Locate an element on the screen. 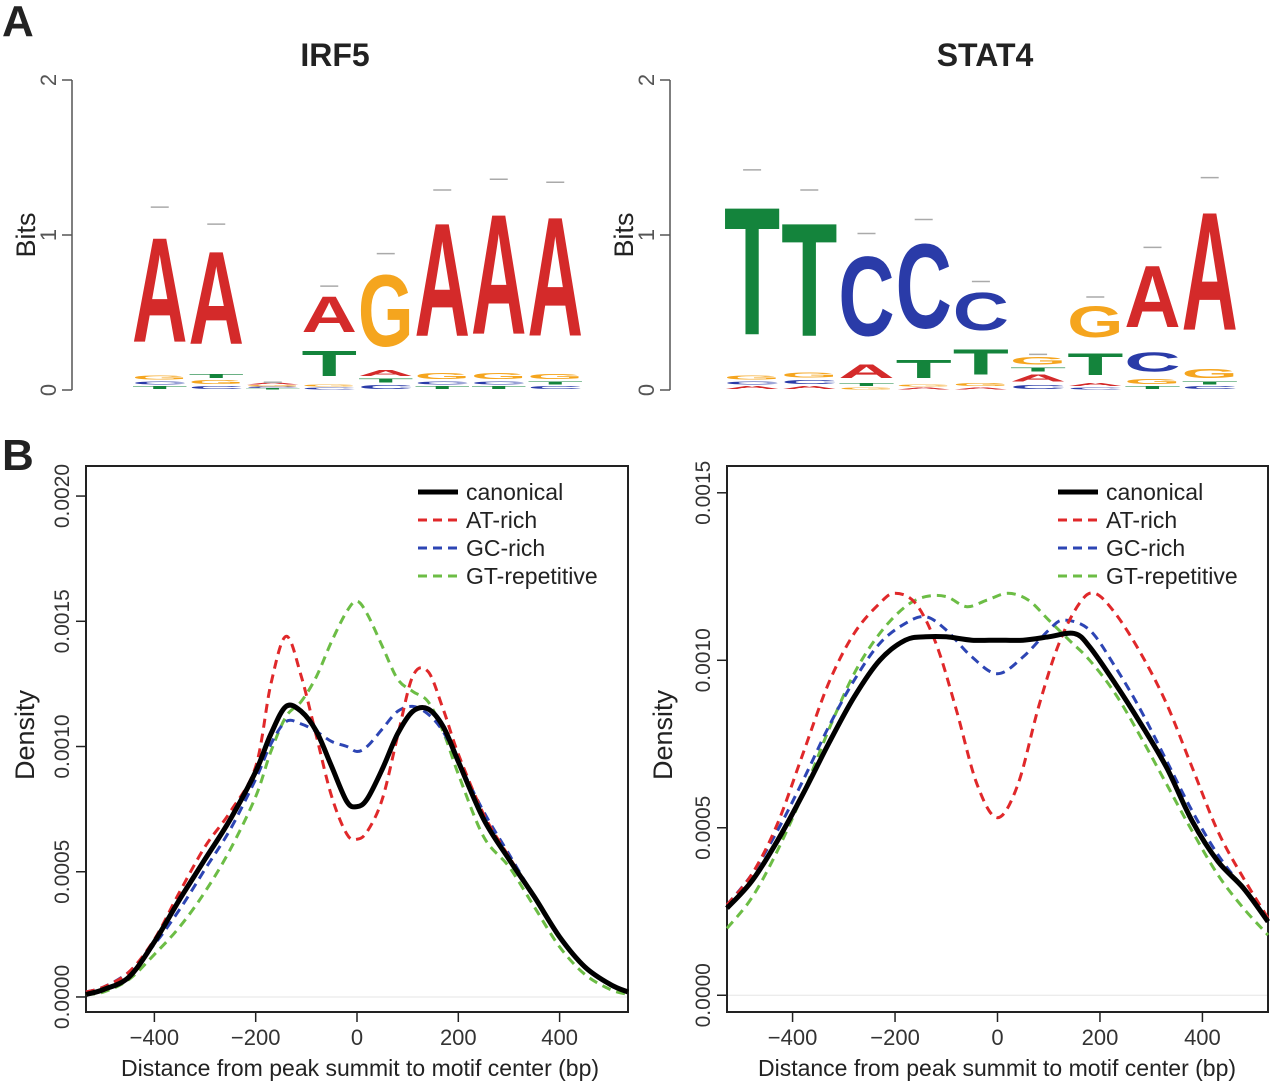 The height and width of the screenshot is (1083, 1280). series-line-at-rich is located at coordinates (997, 755).